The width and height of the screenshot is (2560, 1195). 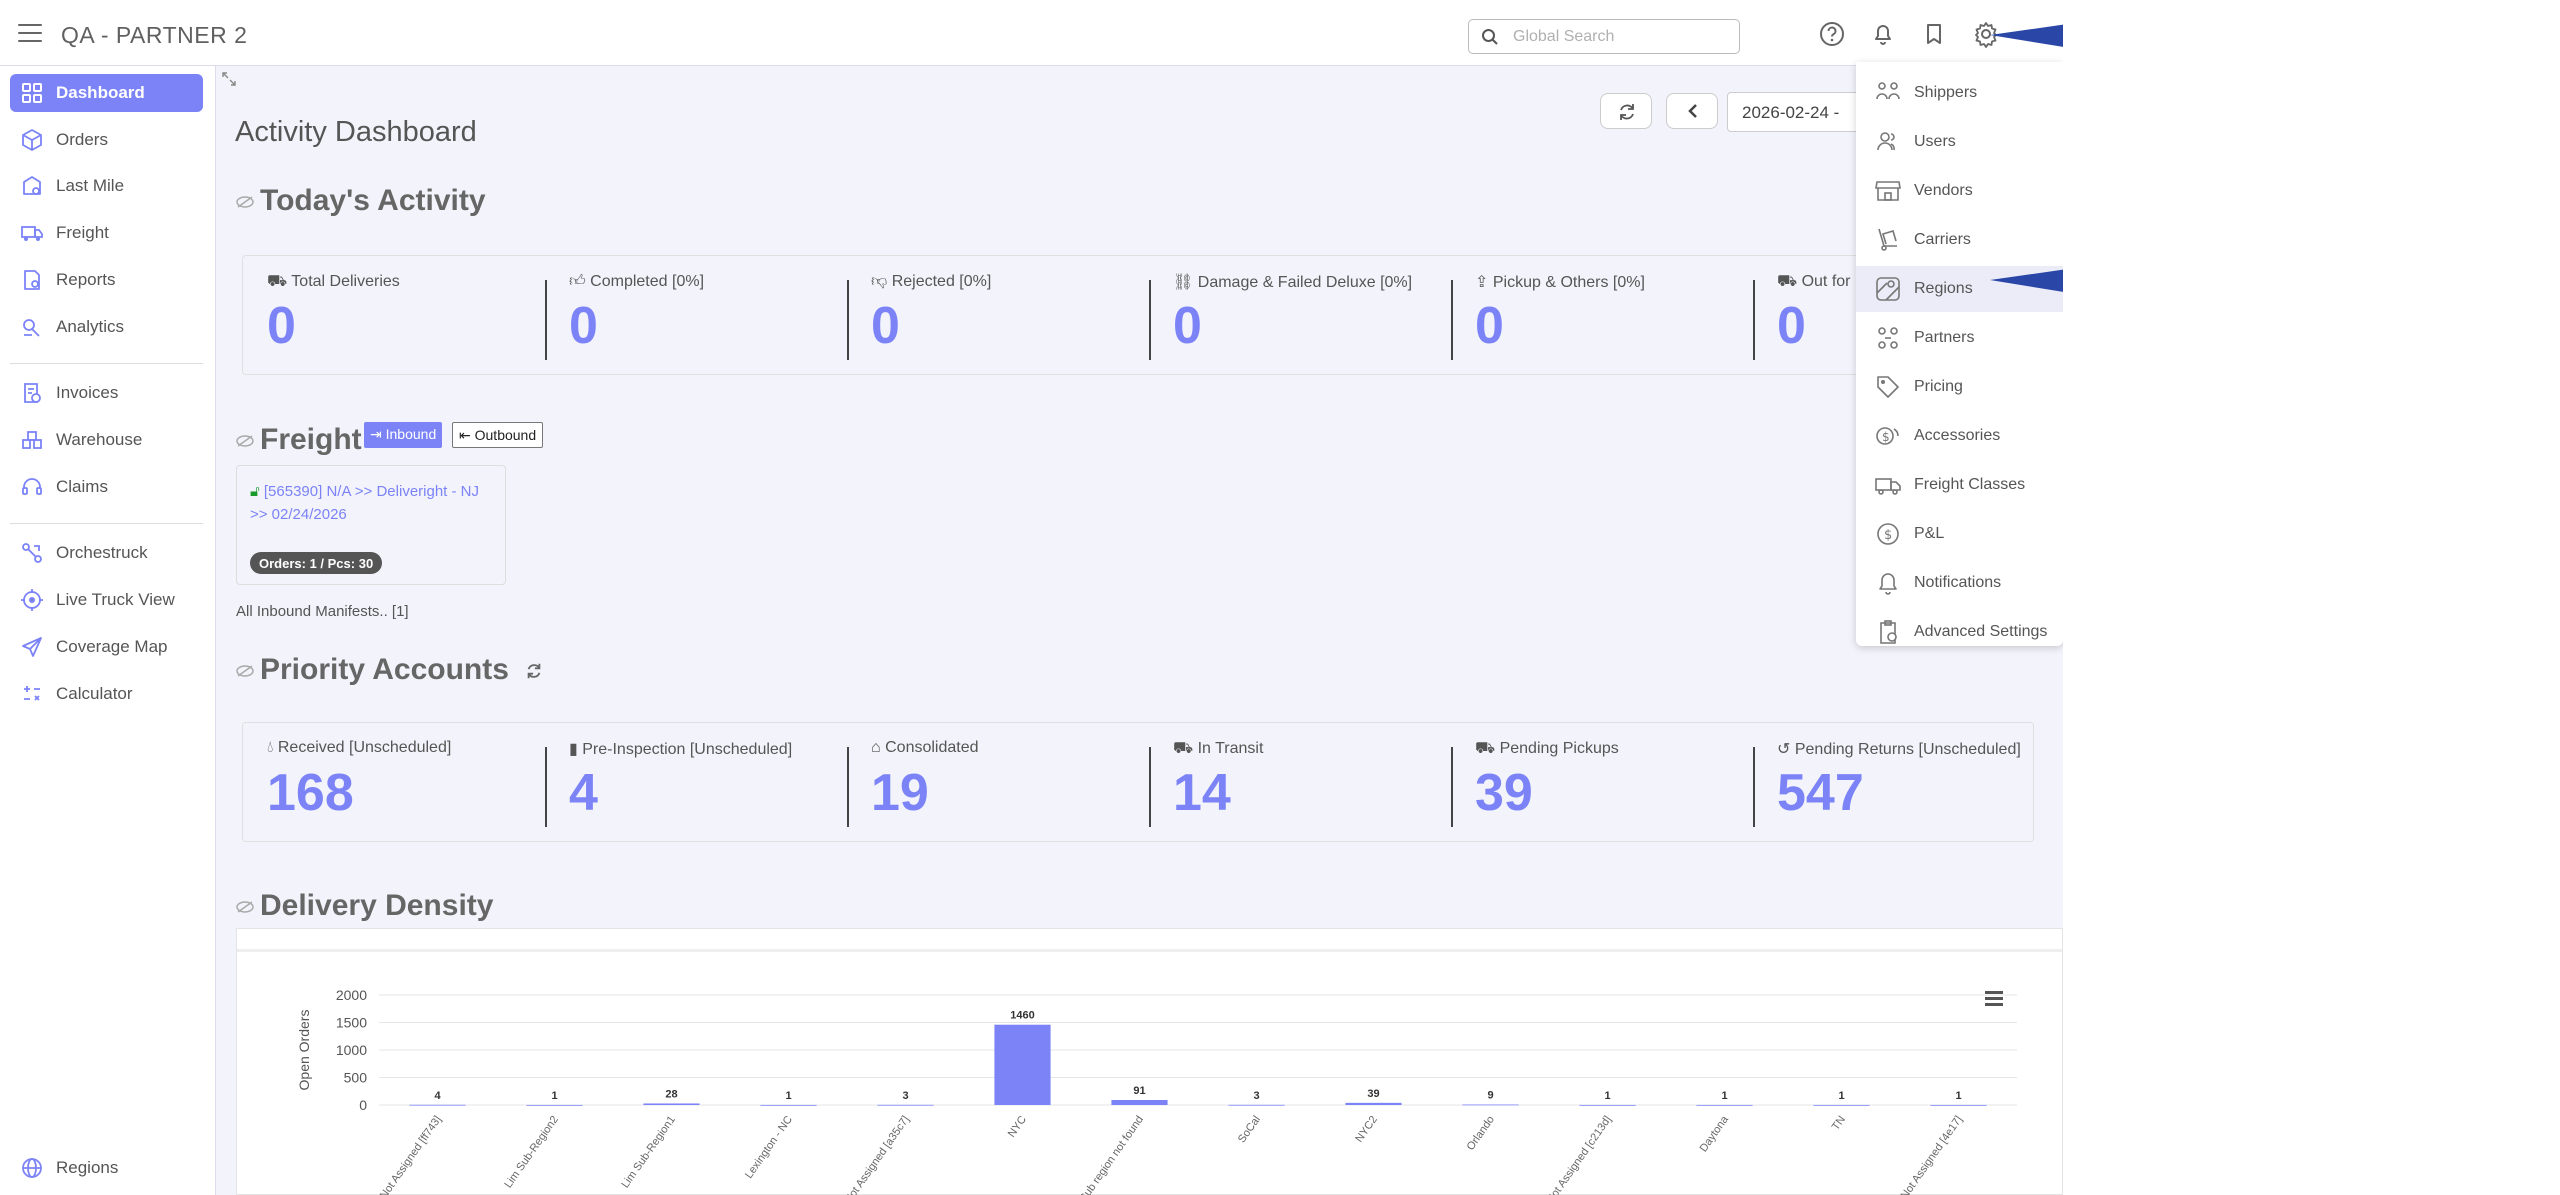 What do you see at coordinates (1959, 191) in the screenshot?
I see `settings-menu-item-vendors: Vendors` at bounding box center [1959, 191].